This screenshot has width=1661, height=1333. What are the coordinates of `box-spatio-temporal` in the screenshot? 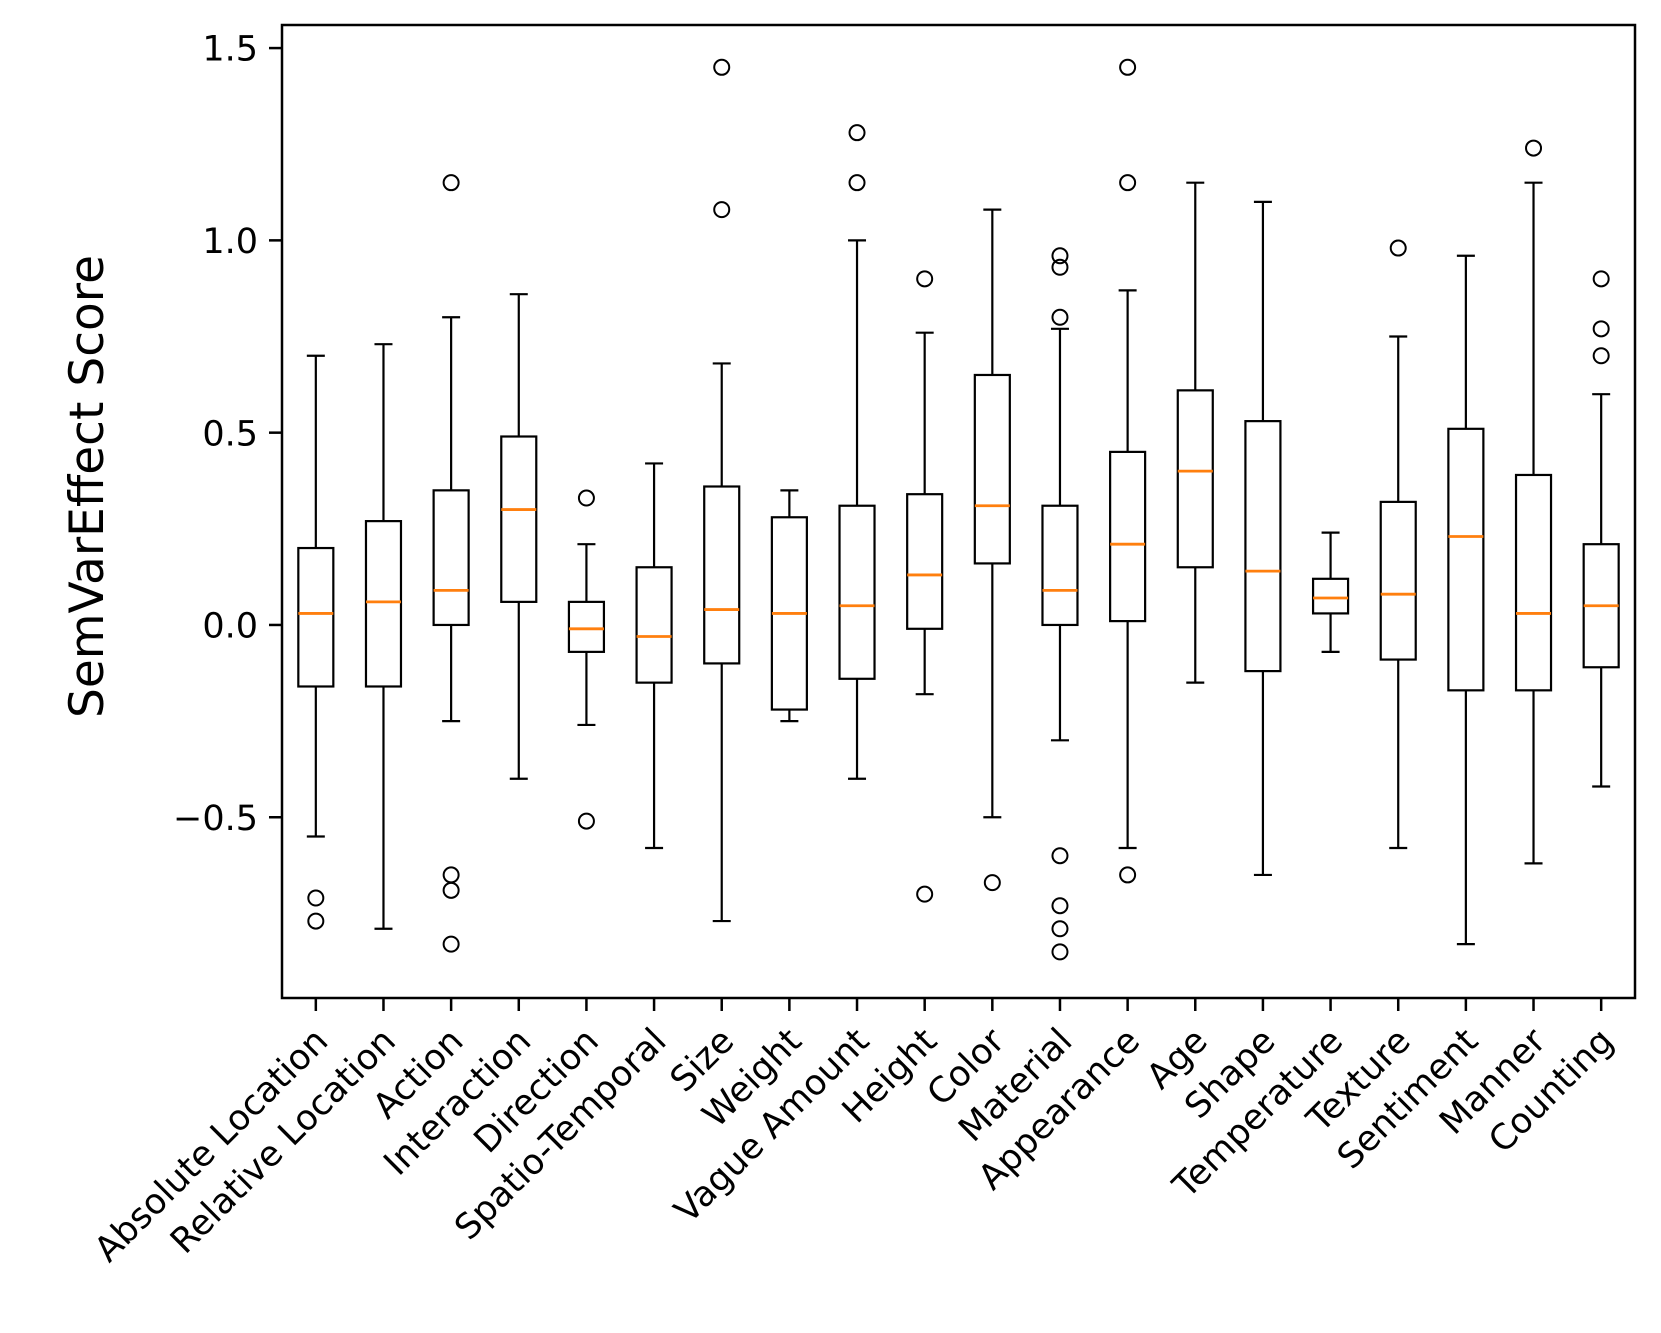 It's located at (654, 625).